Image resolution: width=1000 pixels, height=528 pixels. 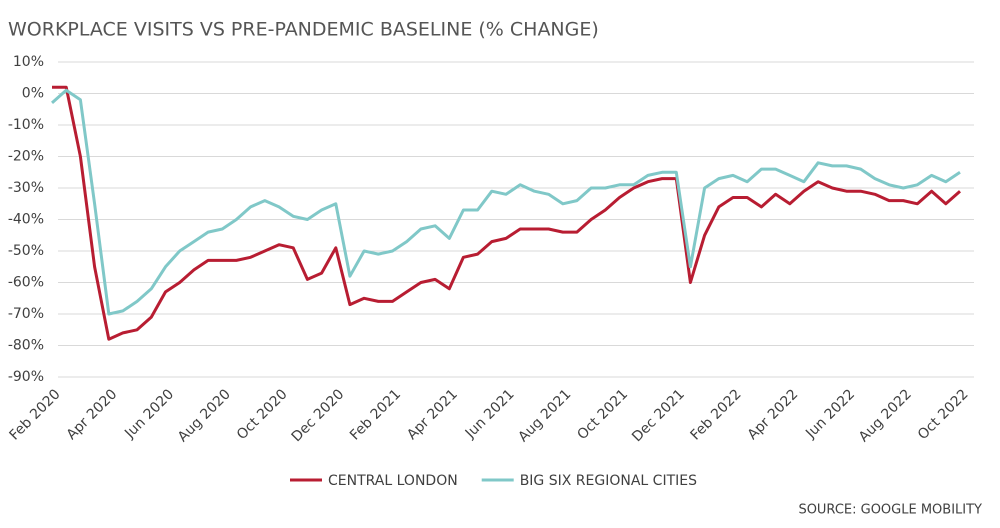 I want to click on x-tick-label: Jun 2021, so click(x=490, y=414).